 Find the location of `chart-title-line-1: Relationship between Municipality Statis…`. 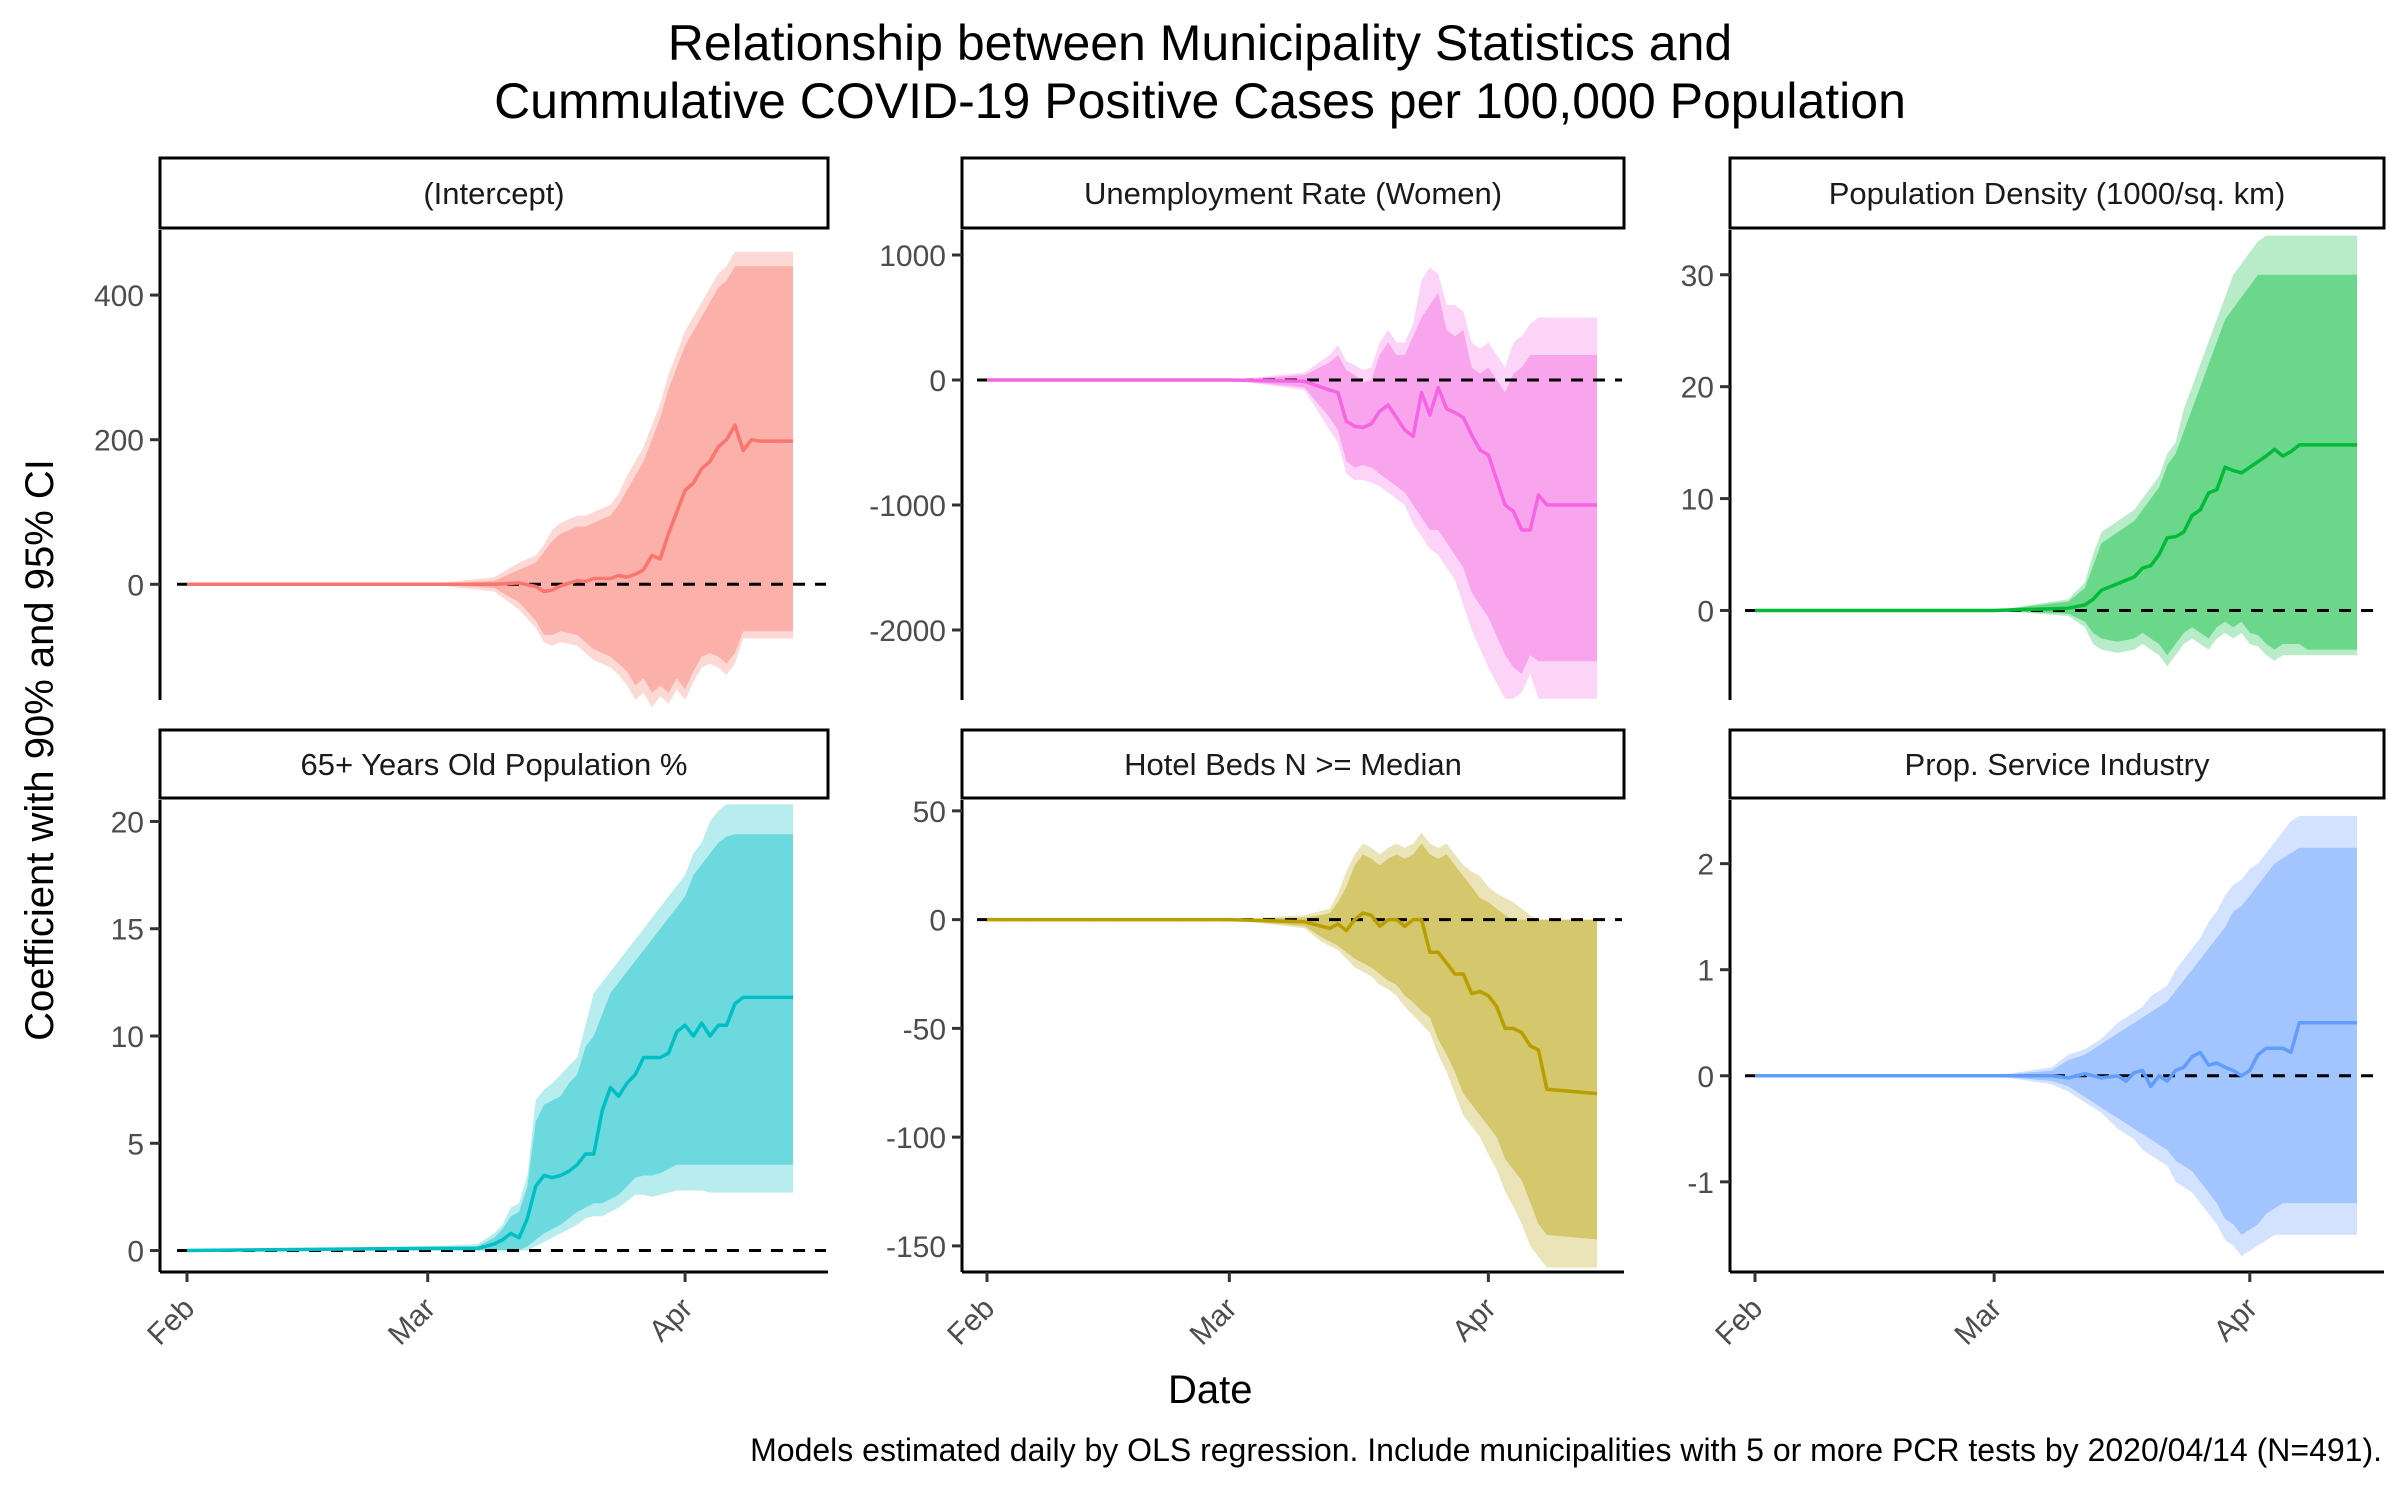

chart-title-line-1: Relationship between Municipality Statis… is located at coordinates (1200, 43).